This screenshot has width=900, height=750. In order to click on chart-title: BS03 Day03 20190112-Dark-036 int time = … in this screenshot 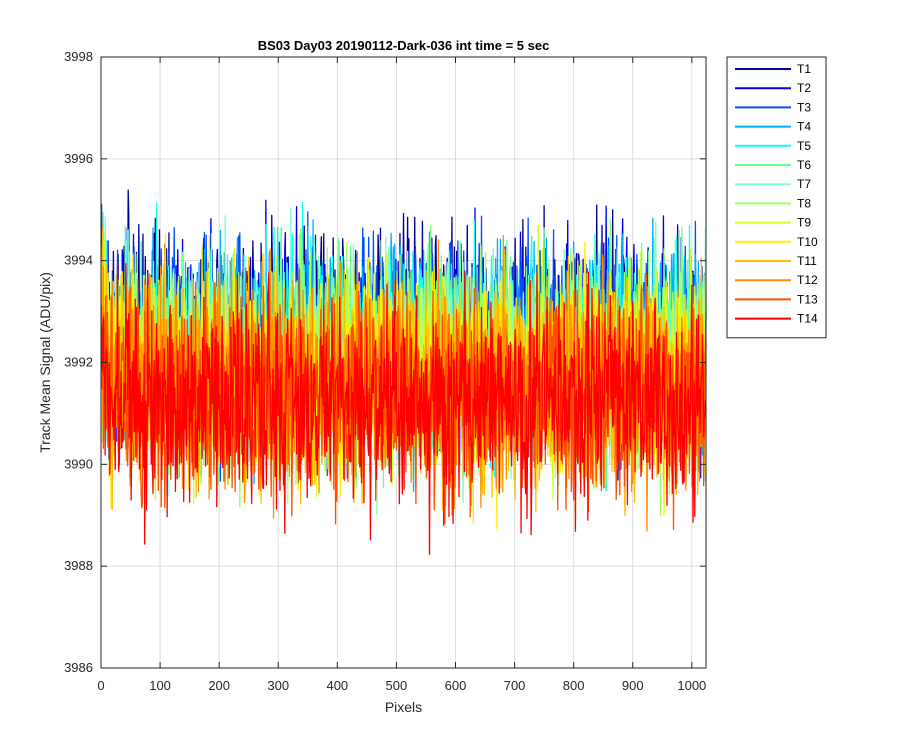, I will do `click(404, 45)`.